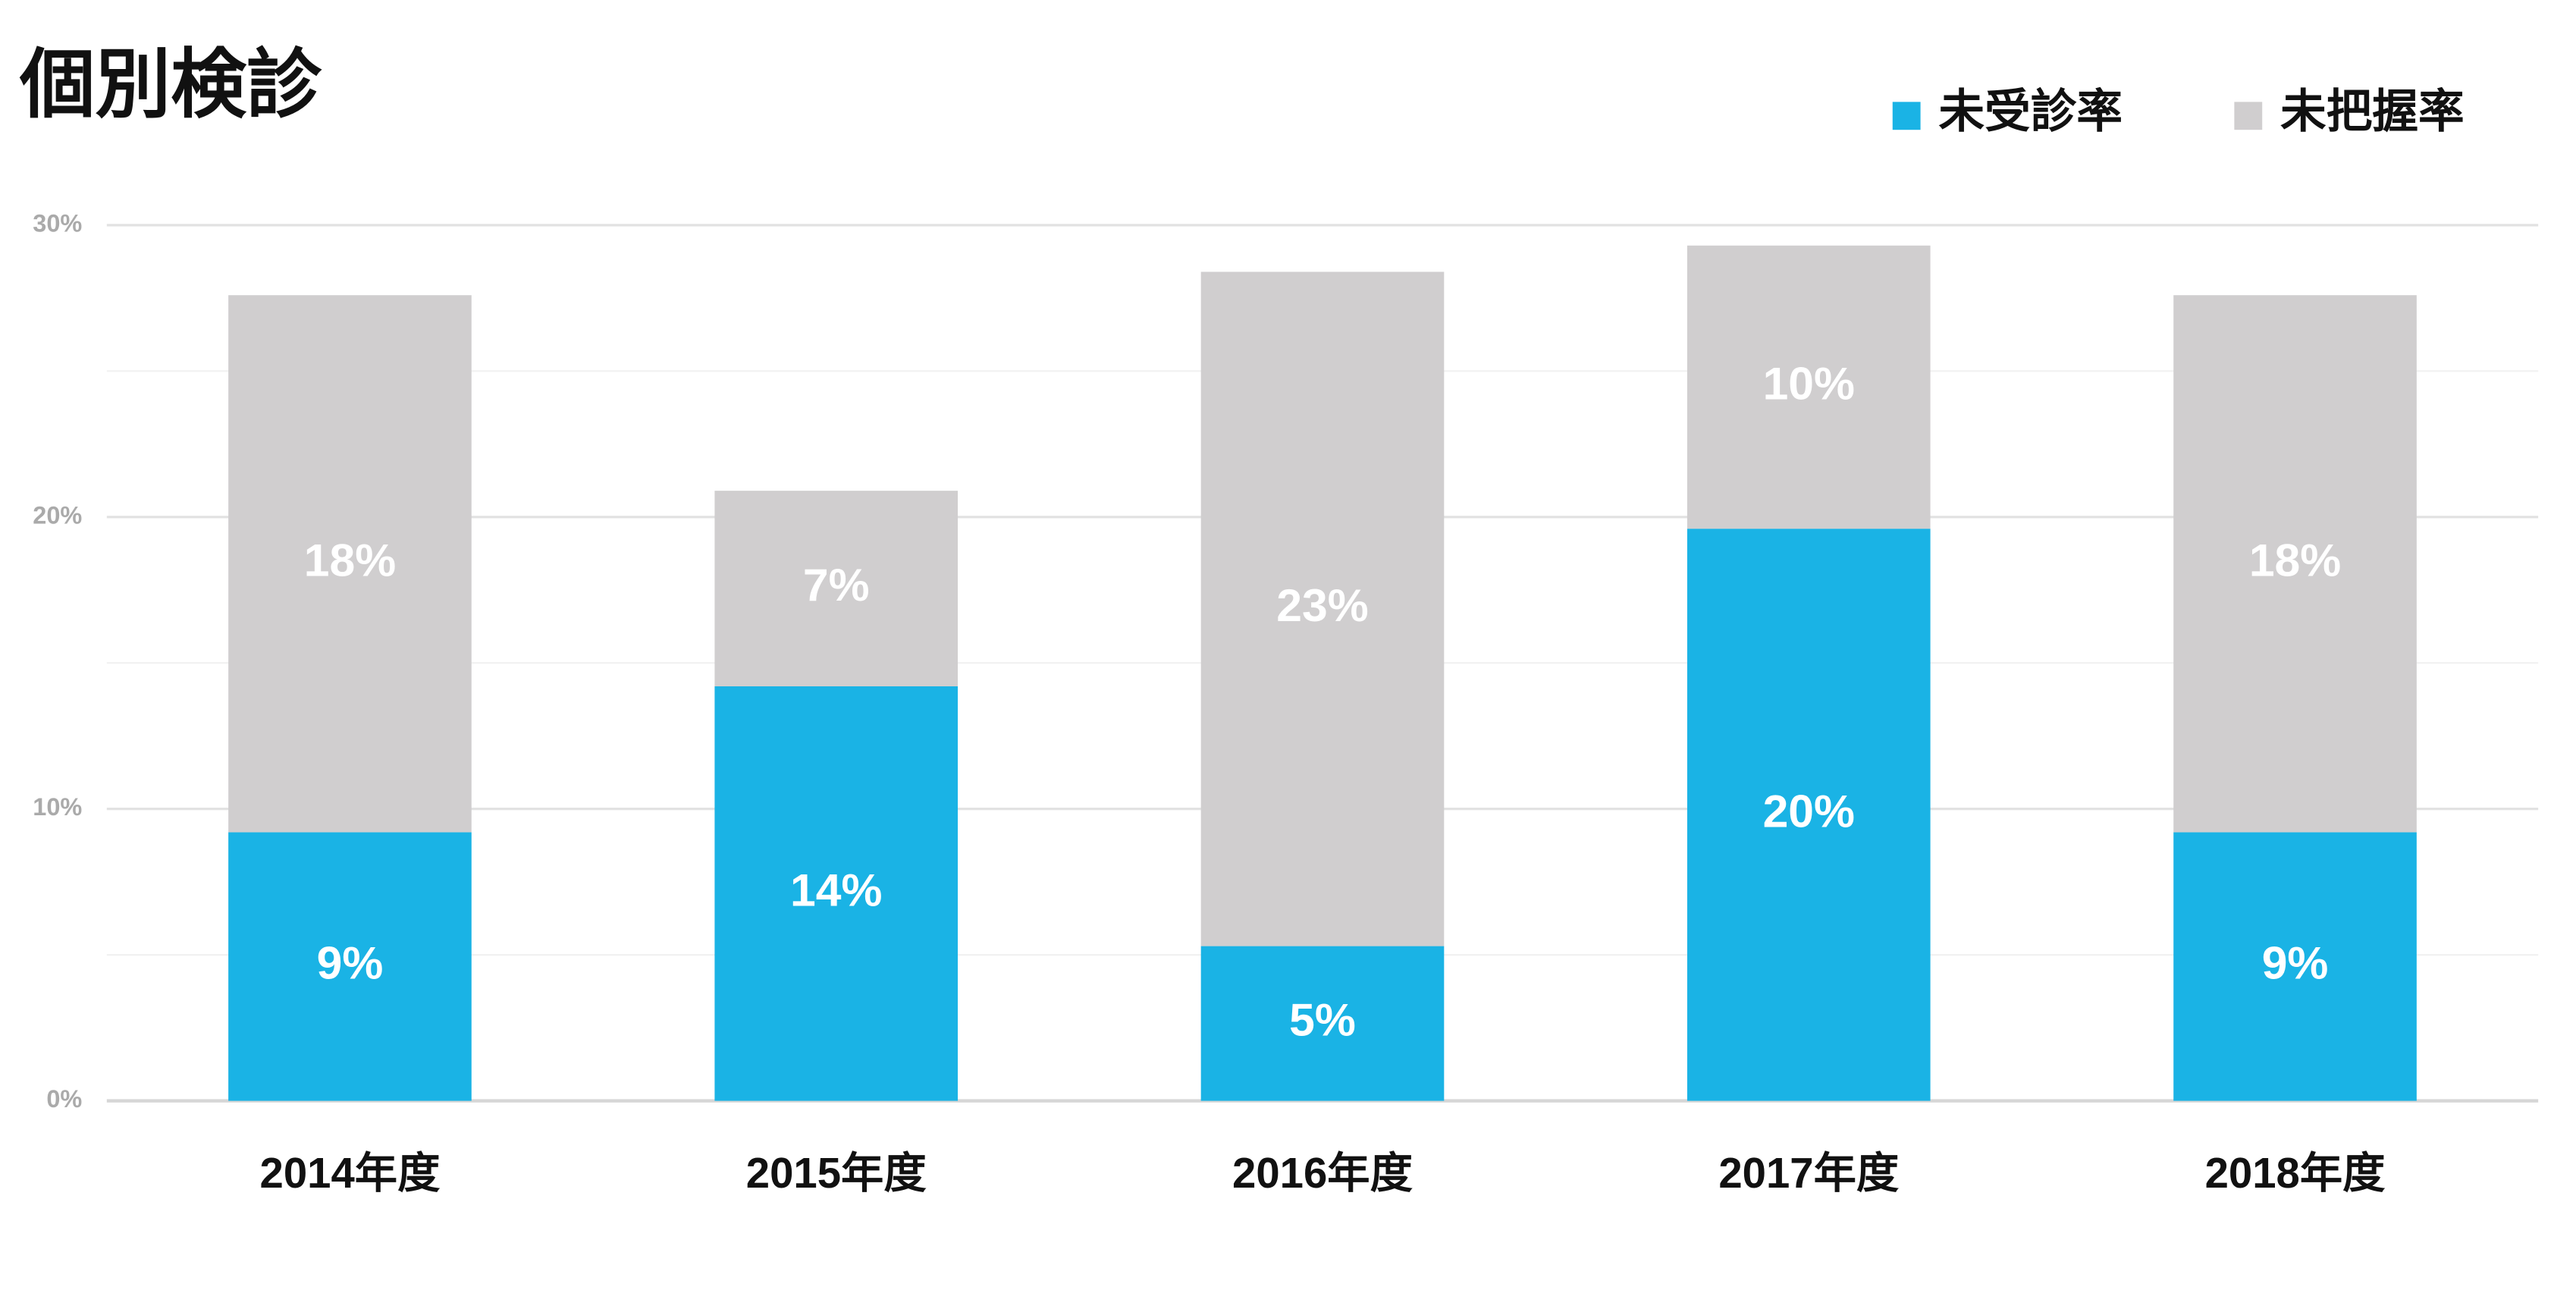 This screenshot has width=2576, height=1312. I want to click on legend-label: 未把握率, so click(2372, 111).